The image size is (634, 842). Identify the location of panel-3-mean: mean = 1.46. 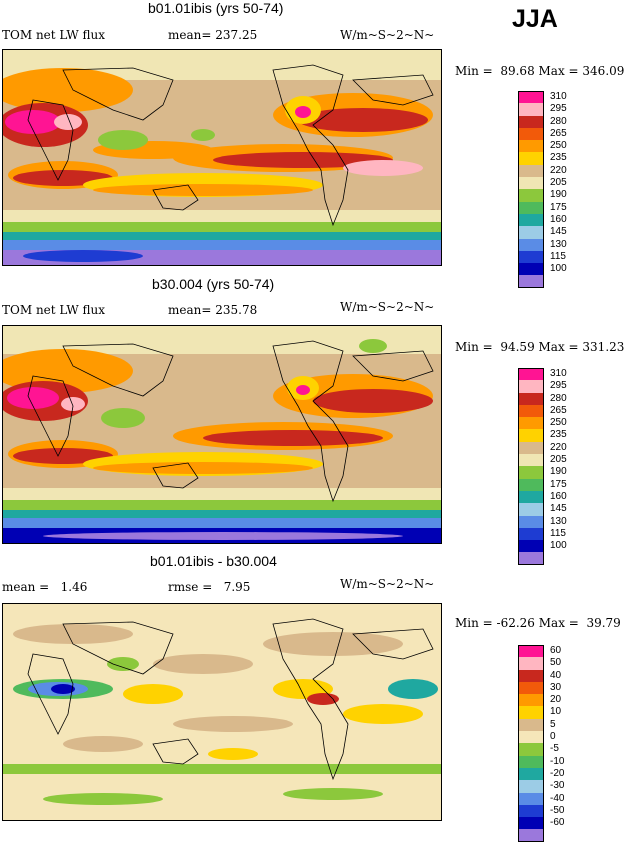
(45, 587).